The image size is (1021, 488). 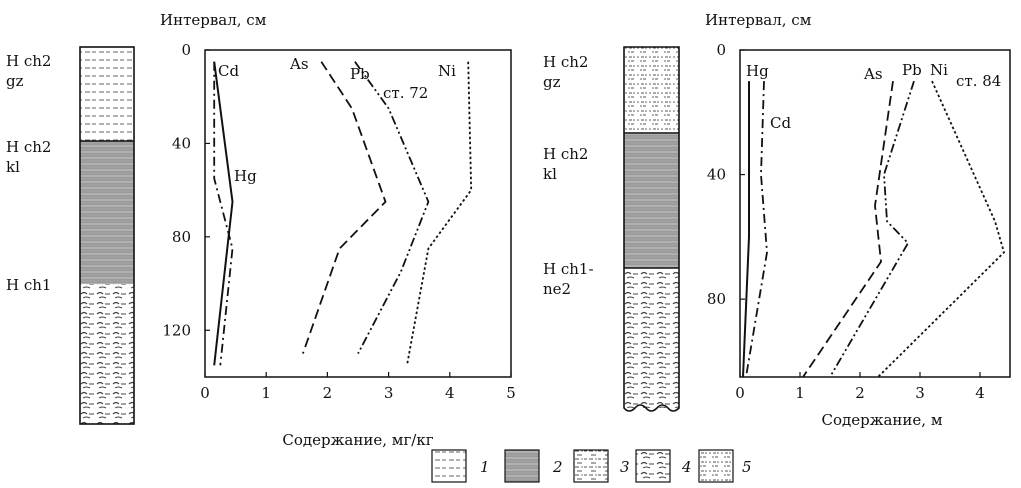 What do you see at coordinates (920, 393) in the screenshot?
I see `chart2-xtick-label: 3` at bounding box center [920, 393].